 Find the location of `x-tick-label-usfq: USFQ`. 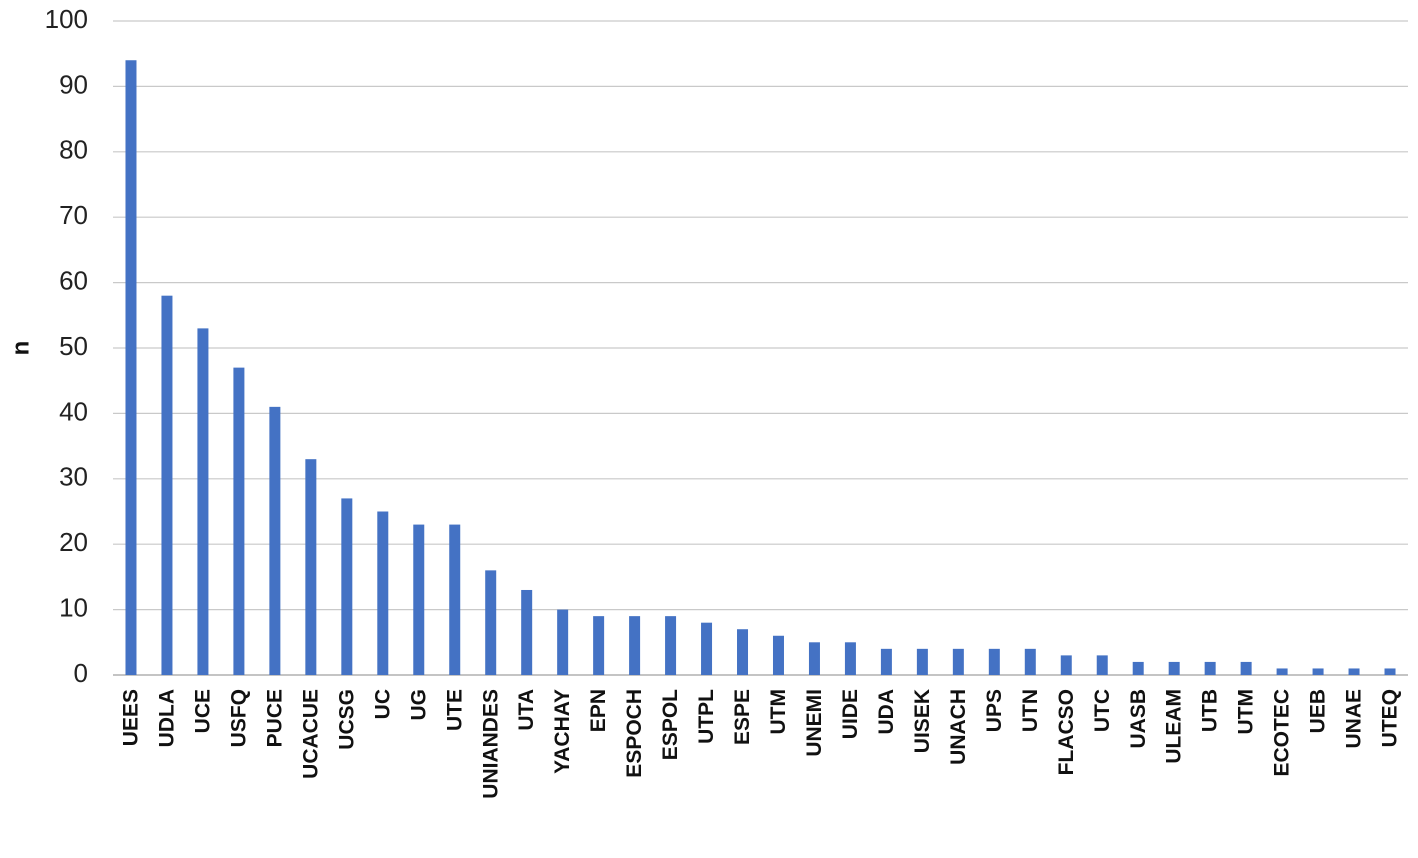

x-tick-label-usfq: USFQ is located at coordinates (238, 718).